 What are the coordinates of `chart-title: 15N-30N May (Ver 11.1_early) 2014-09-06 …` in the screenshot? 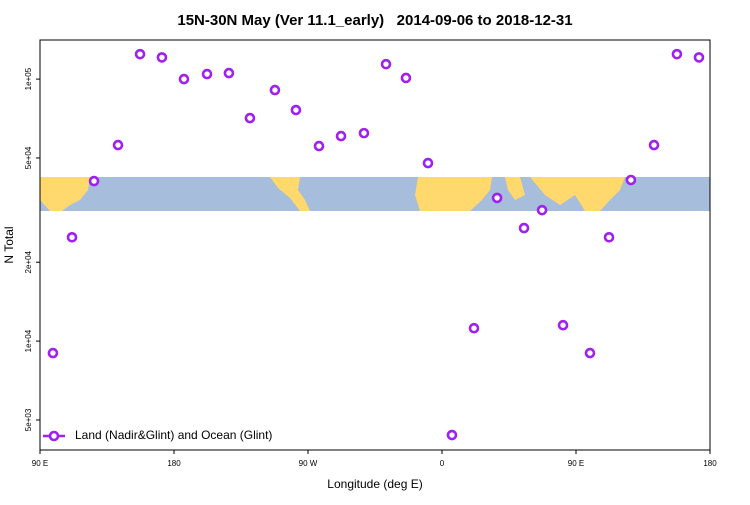 It's located at (374, 20).